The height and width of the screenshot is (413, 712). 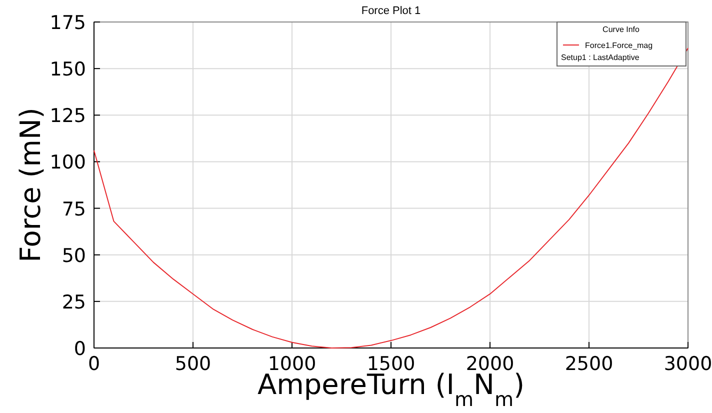 What do you see at coordinates (600, 57) in the screenshot?
I see `annotation: Setup1 : LastAdaptive` at bounding box center [600, 57].